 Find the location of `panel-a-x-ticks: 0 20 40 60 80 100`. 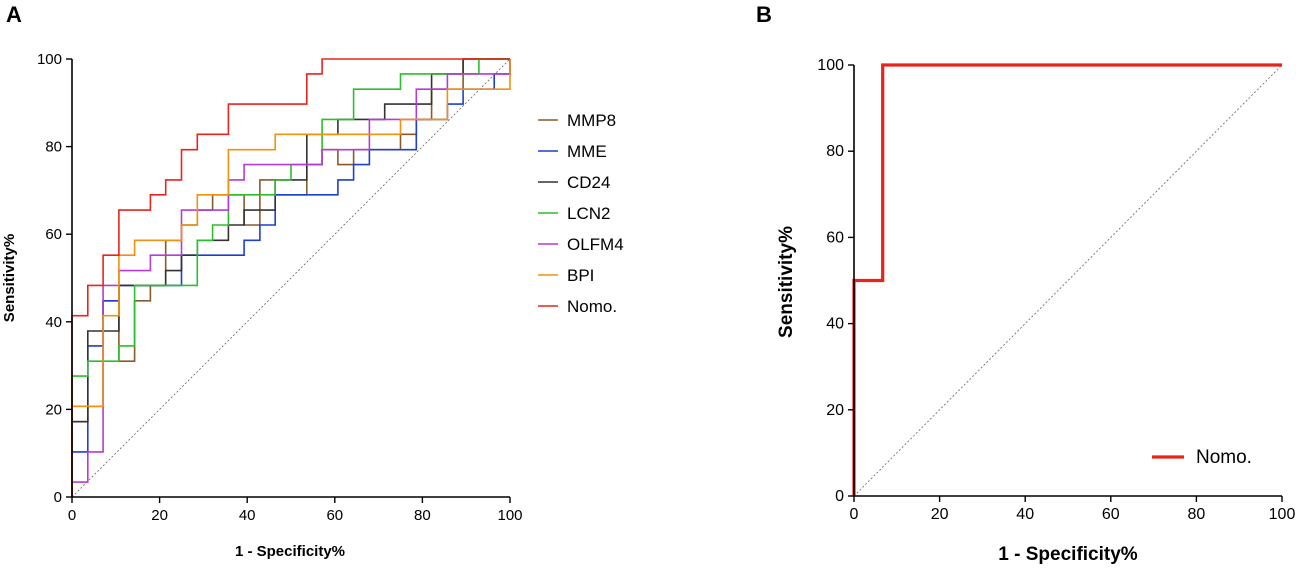

panel-a-x-ticks: 0 20 40 60 80 100 is located at coordinates (295, 510).